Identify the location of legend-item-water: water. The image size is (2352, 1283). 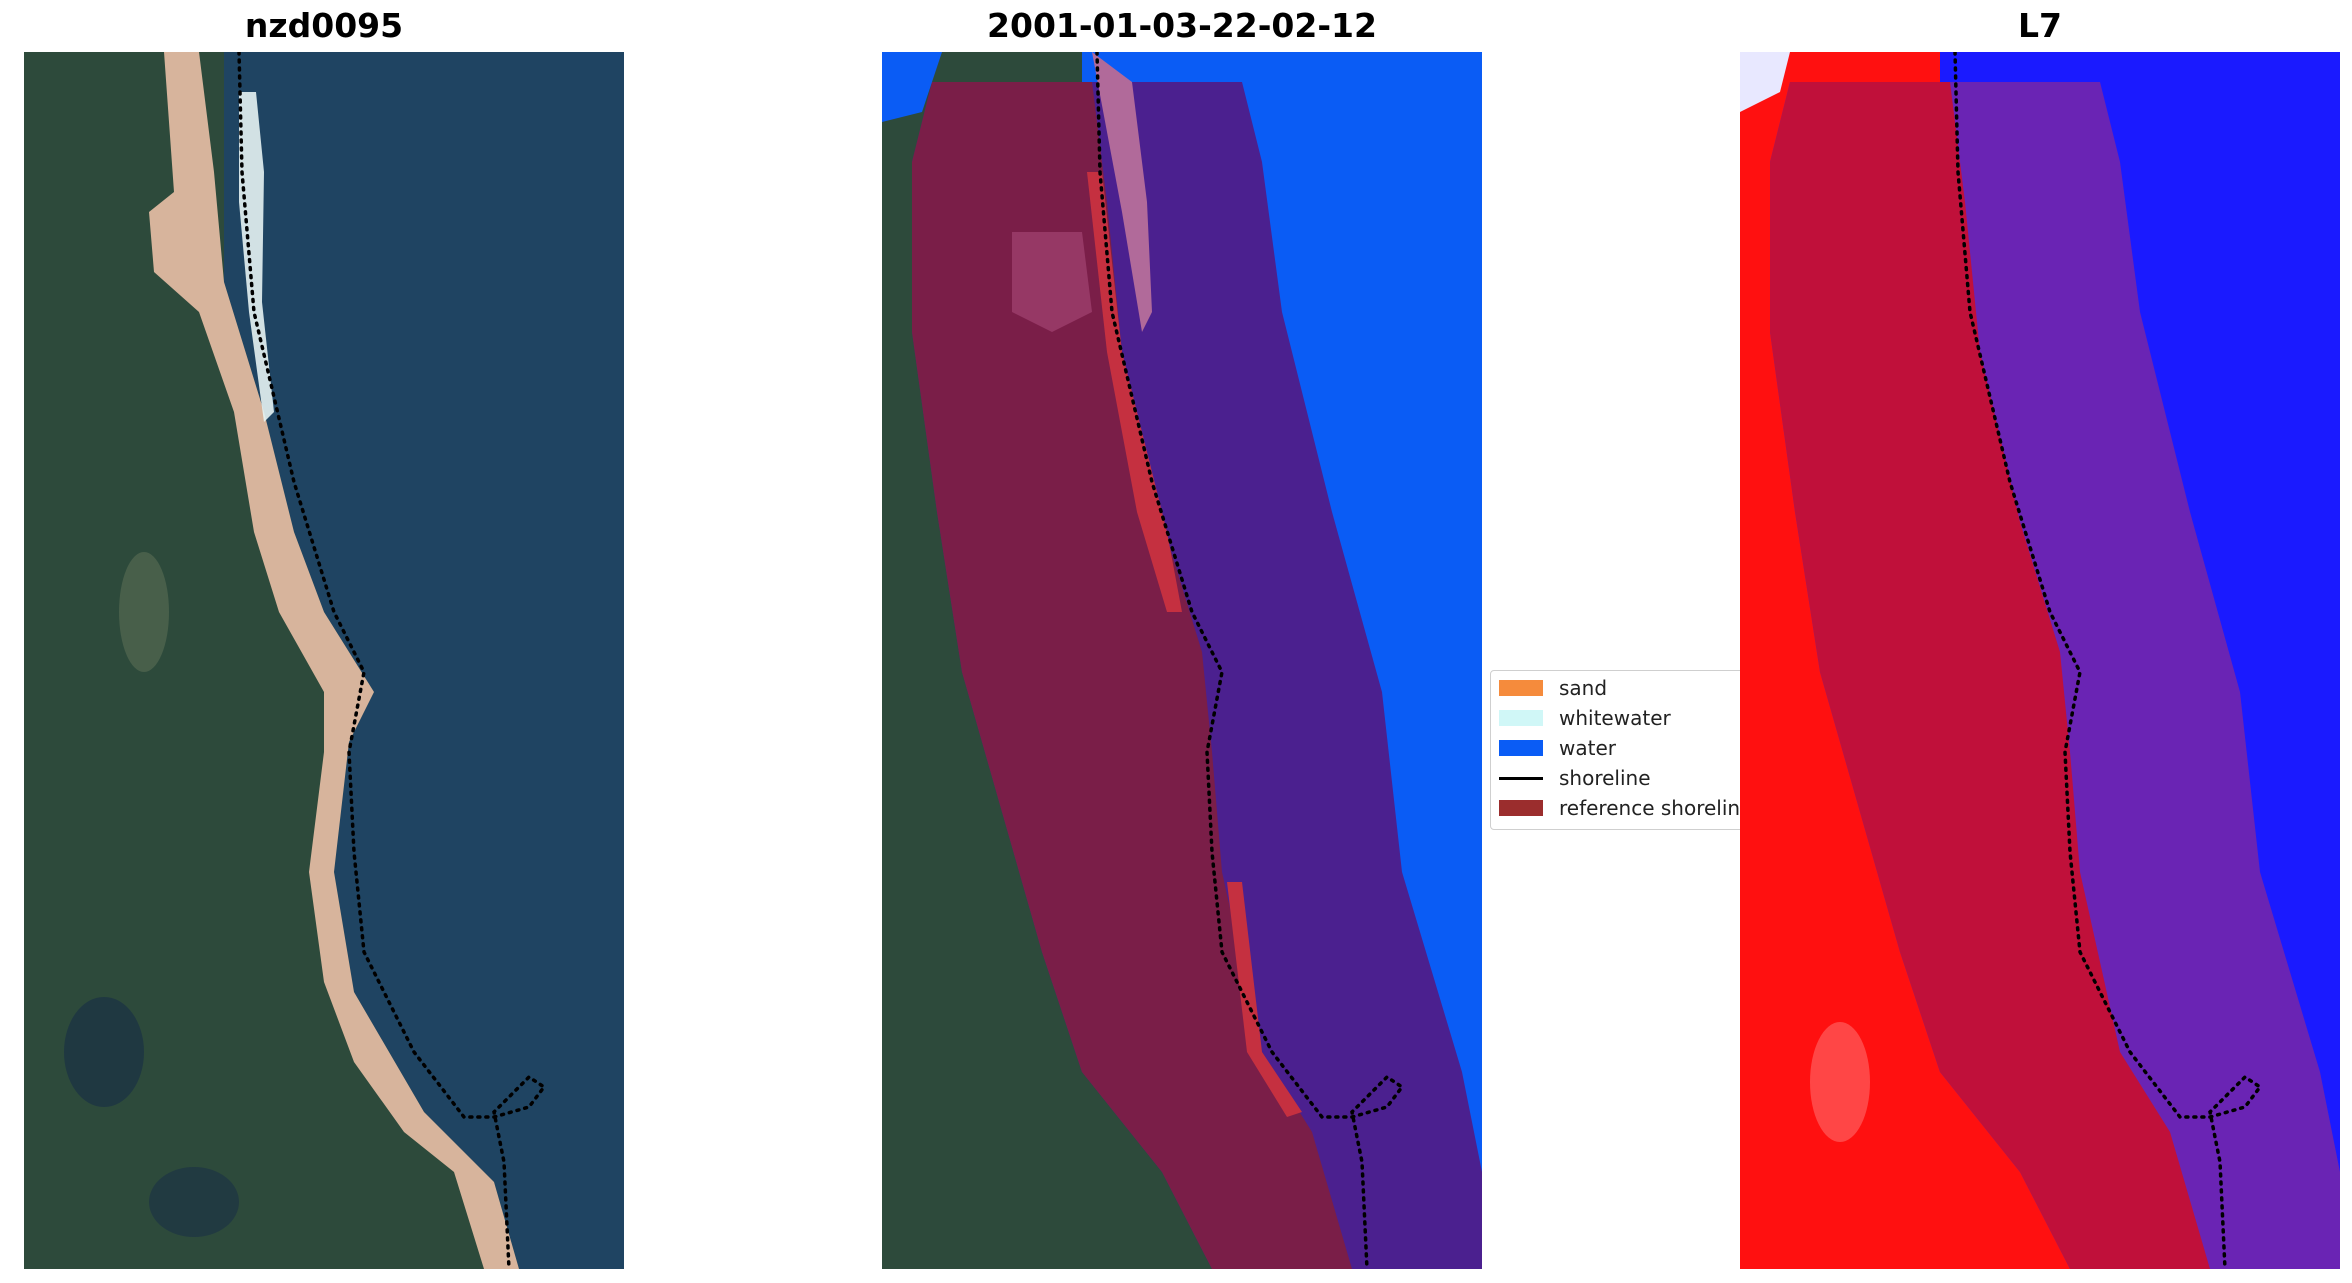
(1557, 748).